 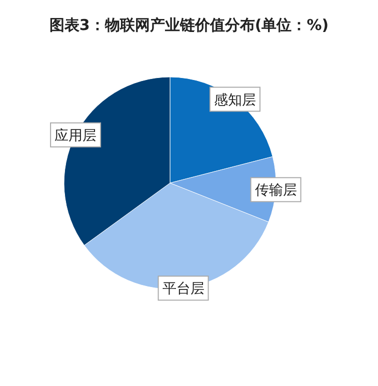 What do you see at coordinates (183, 289) in the screenshot?
I see `slice-label: 平台层` at bounding box center [183, 289].